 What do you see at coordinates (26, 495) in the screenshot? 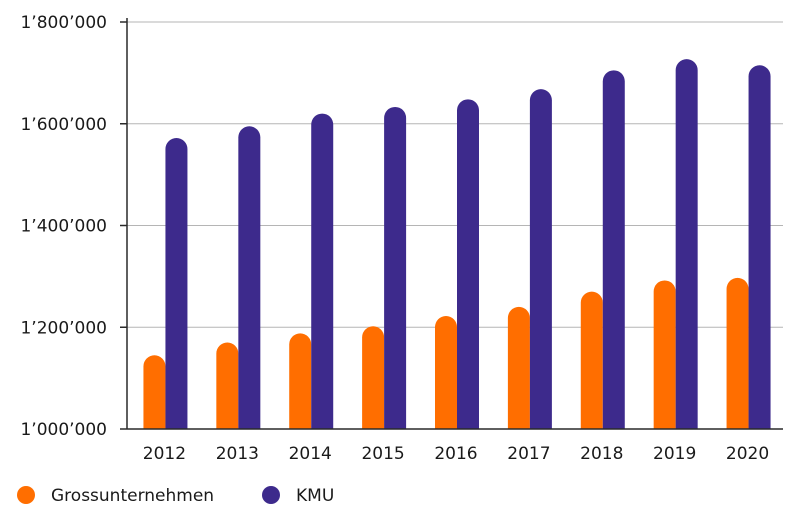
I see `legend-swatch-grossunternehmen` at bounding box center [26, 495].